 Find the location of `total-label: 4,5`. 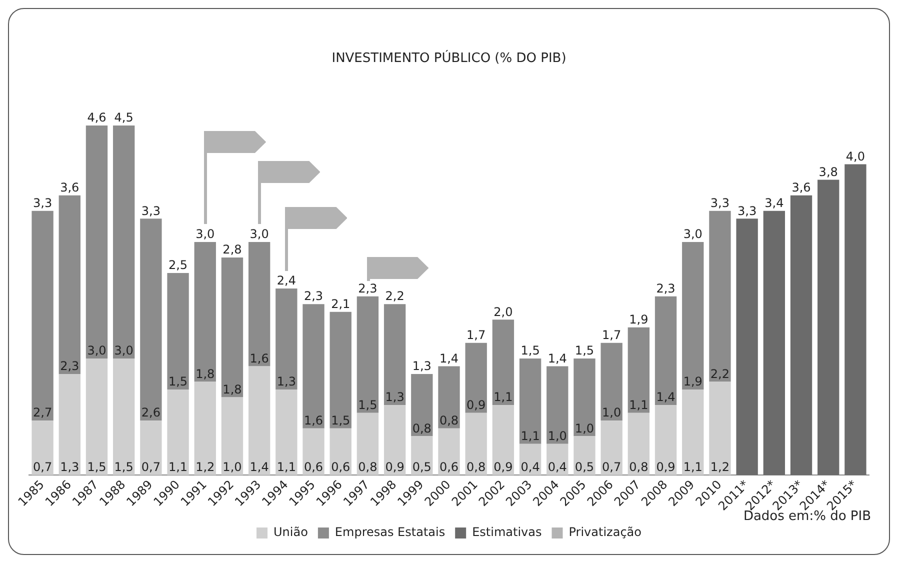

total-label: 4,5 is located at coordinates (124, 117).